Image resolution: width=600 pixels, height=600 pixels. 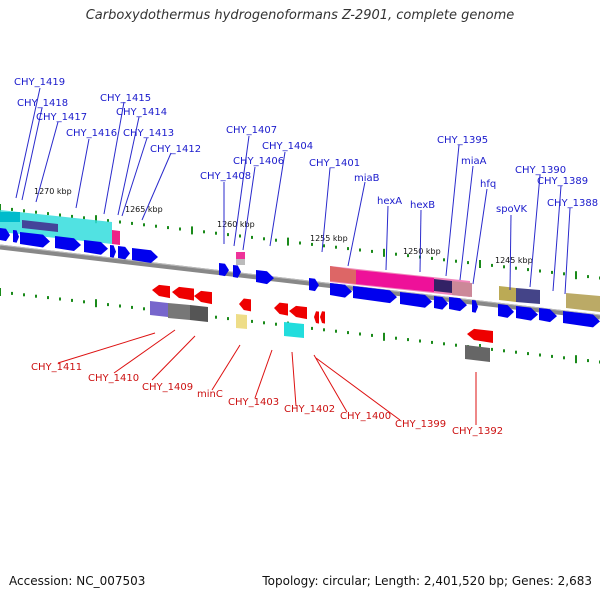 I want to click on gene-label: CHY_1417, so click(x=61, y=117).